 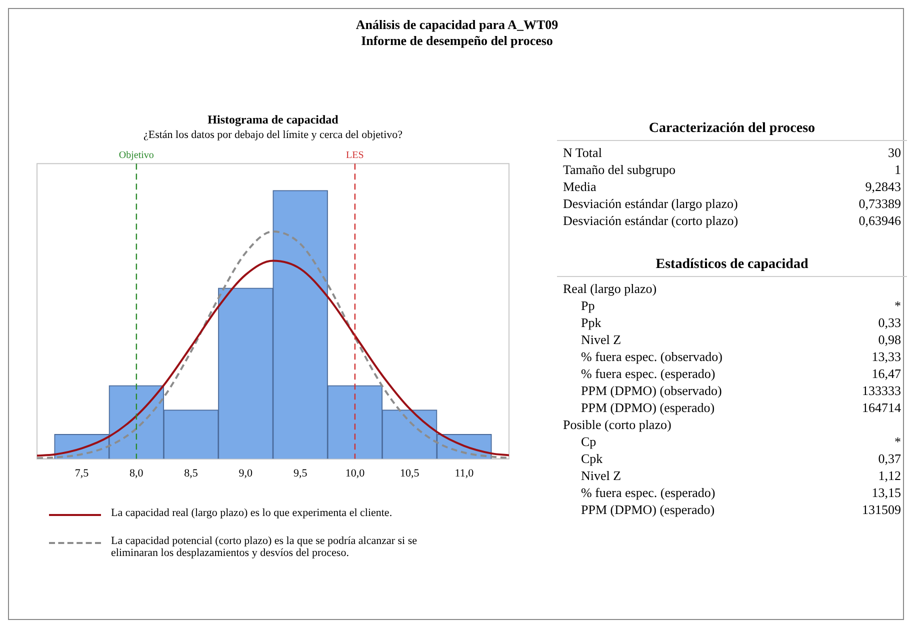 I want to click on text: 0,63946, so click(x=879, y=220).